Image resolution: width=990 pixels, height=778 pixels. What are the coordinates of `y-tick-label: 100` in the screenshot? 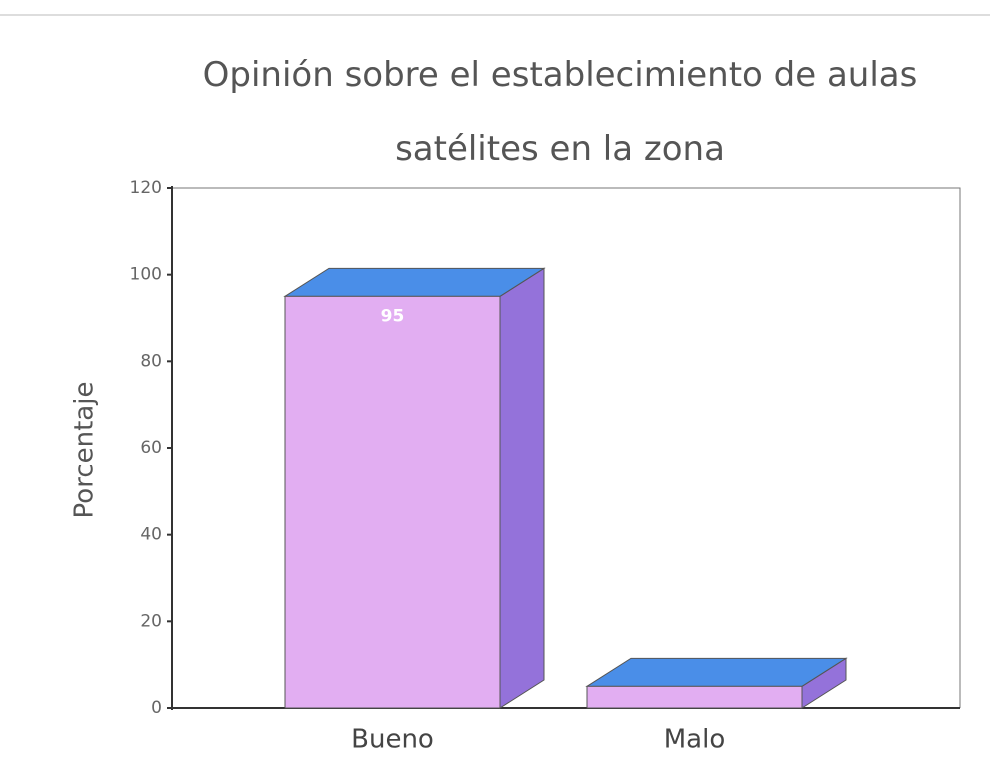 It's located at (146, 275).